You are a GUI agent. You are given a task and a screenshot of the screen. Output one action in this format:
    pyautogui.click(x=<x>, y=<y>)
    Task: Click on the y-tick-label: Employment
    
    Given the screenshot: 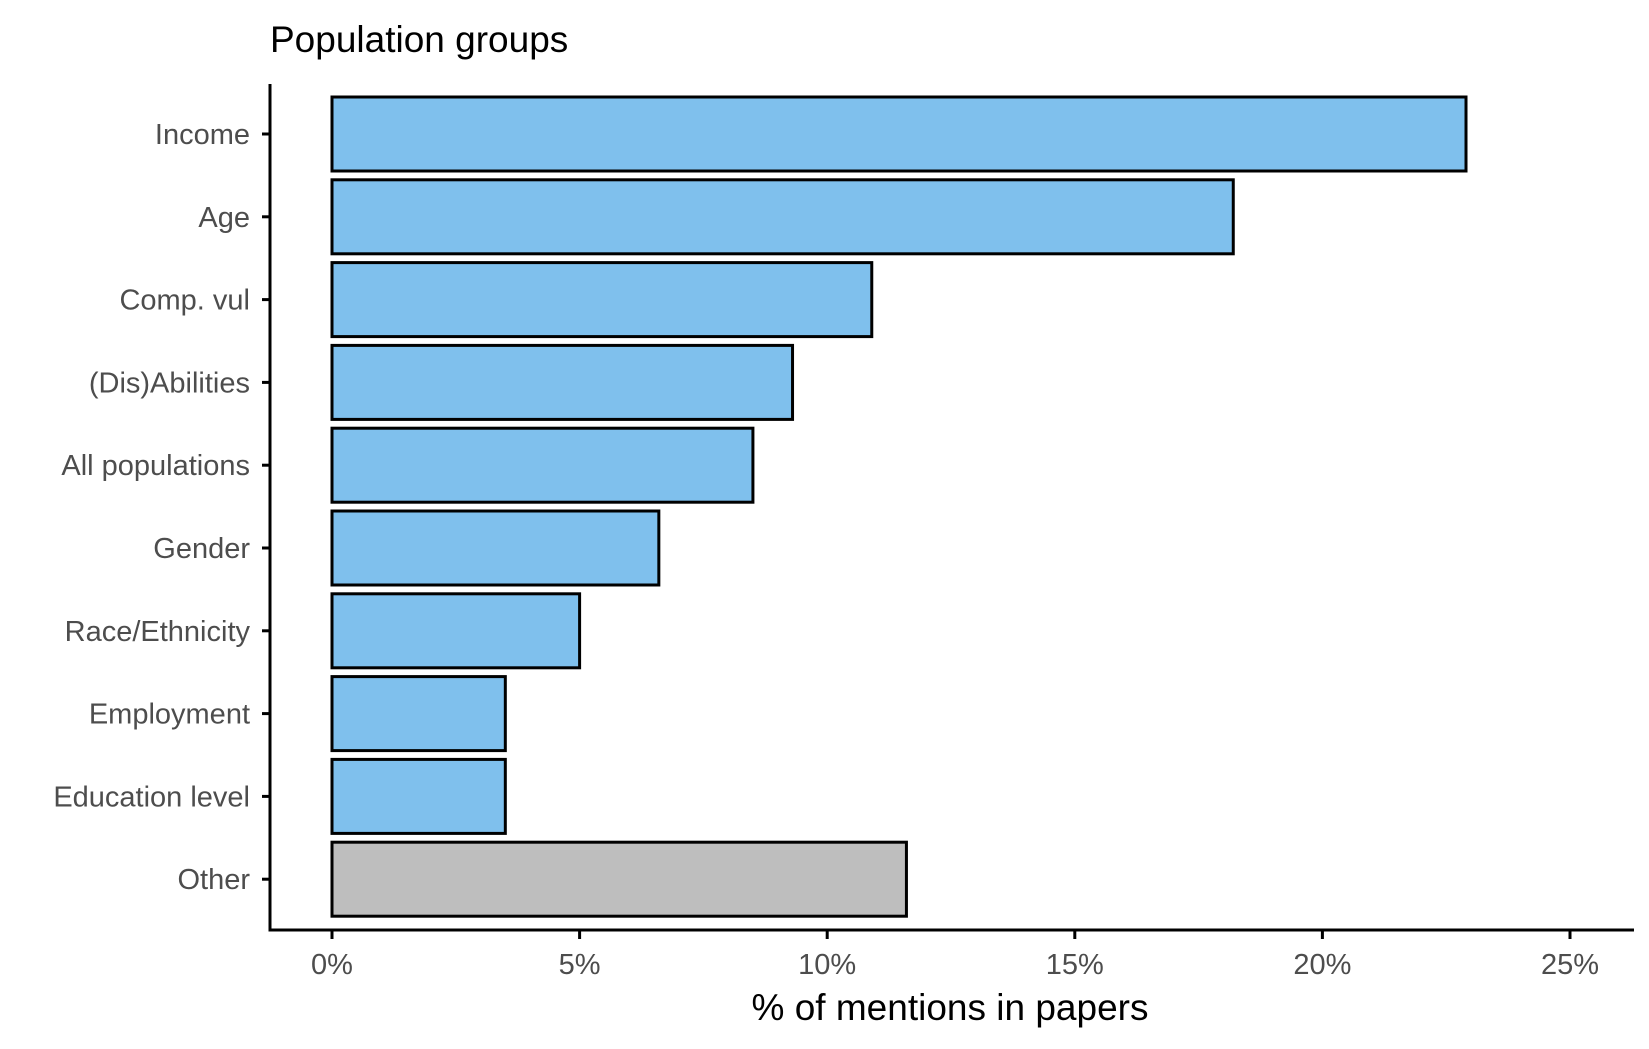 What is the action you would take?
    pyautogui.click(x=169, y=715)
    